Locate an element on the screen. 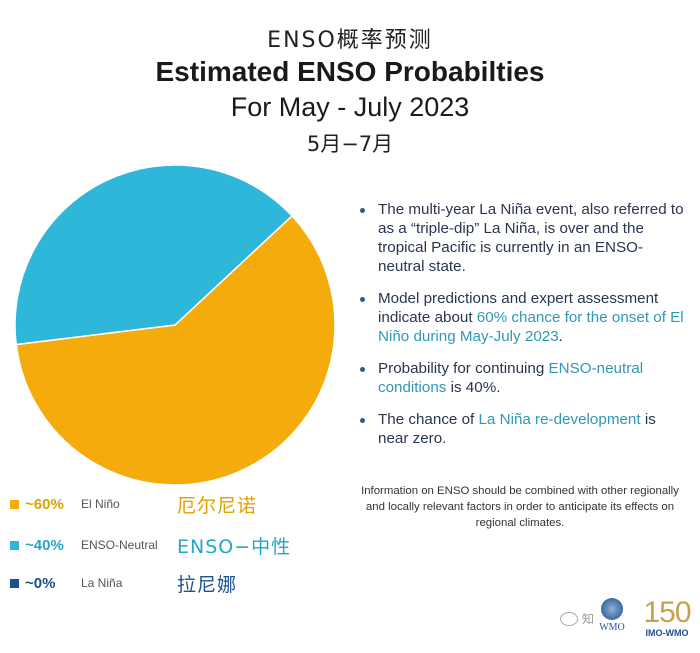 The image size is (700, 653). legend-label: La Niña is located at coordinates (102, 583).